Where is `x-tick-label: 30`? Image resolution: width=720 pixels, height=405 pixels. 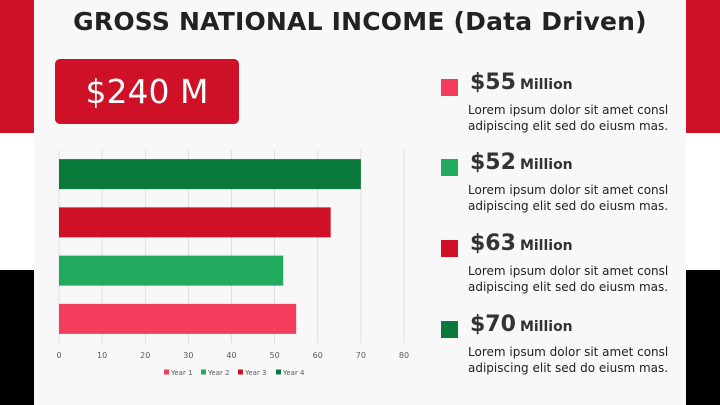
x-tick-label: 30 is located at coordinates (188, 355).